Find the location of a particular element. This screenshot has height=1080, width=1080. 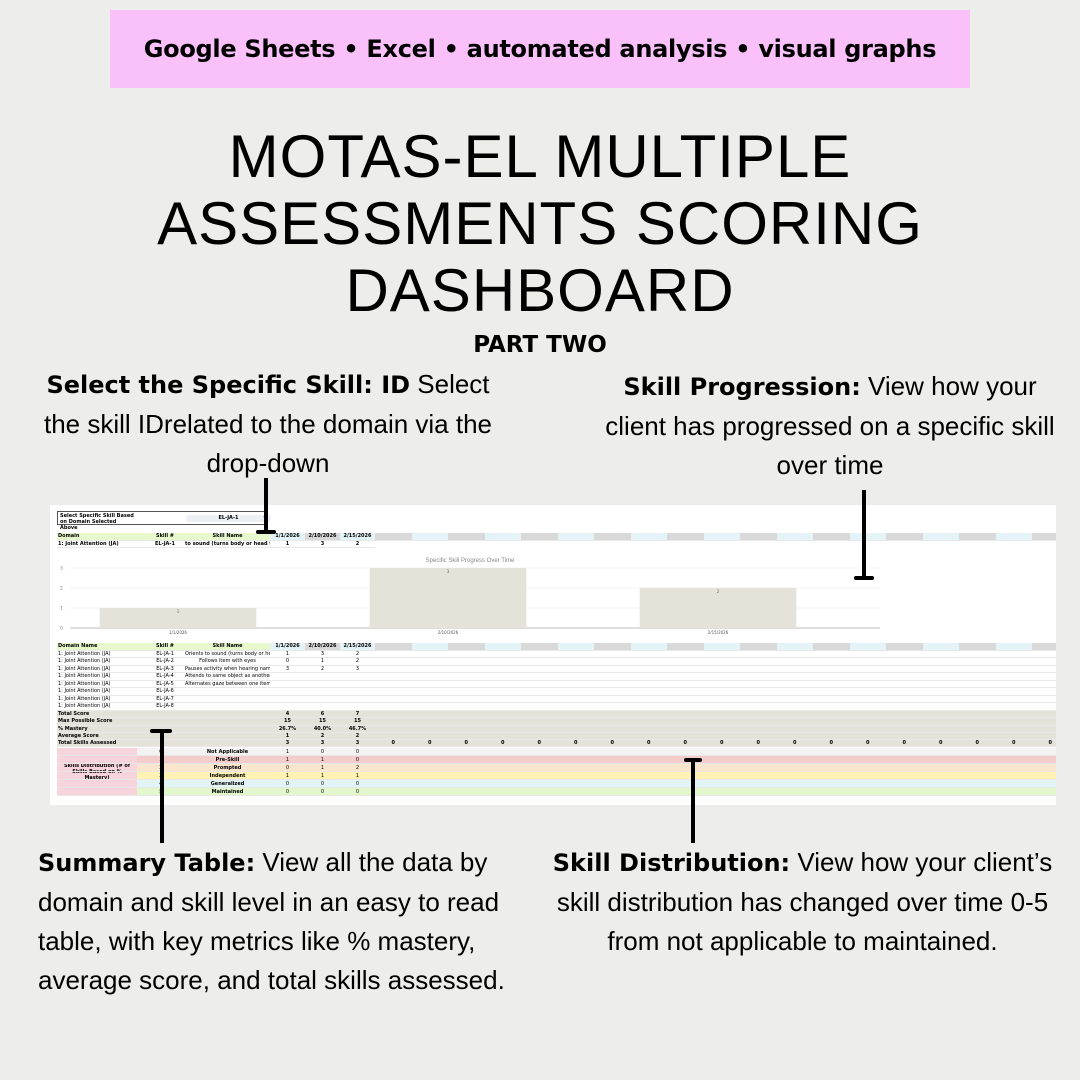

skill-dropdown: EL-JA-1▾ is located at coordinates (228, 518).